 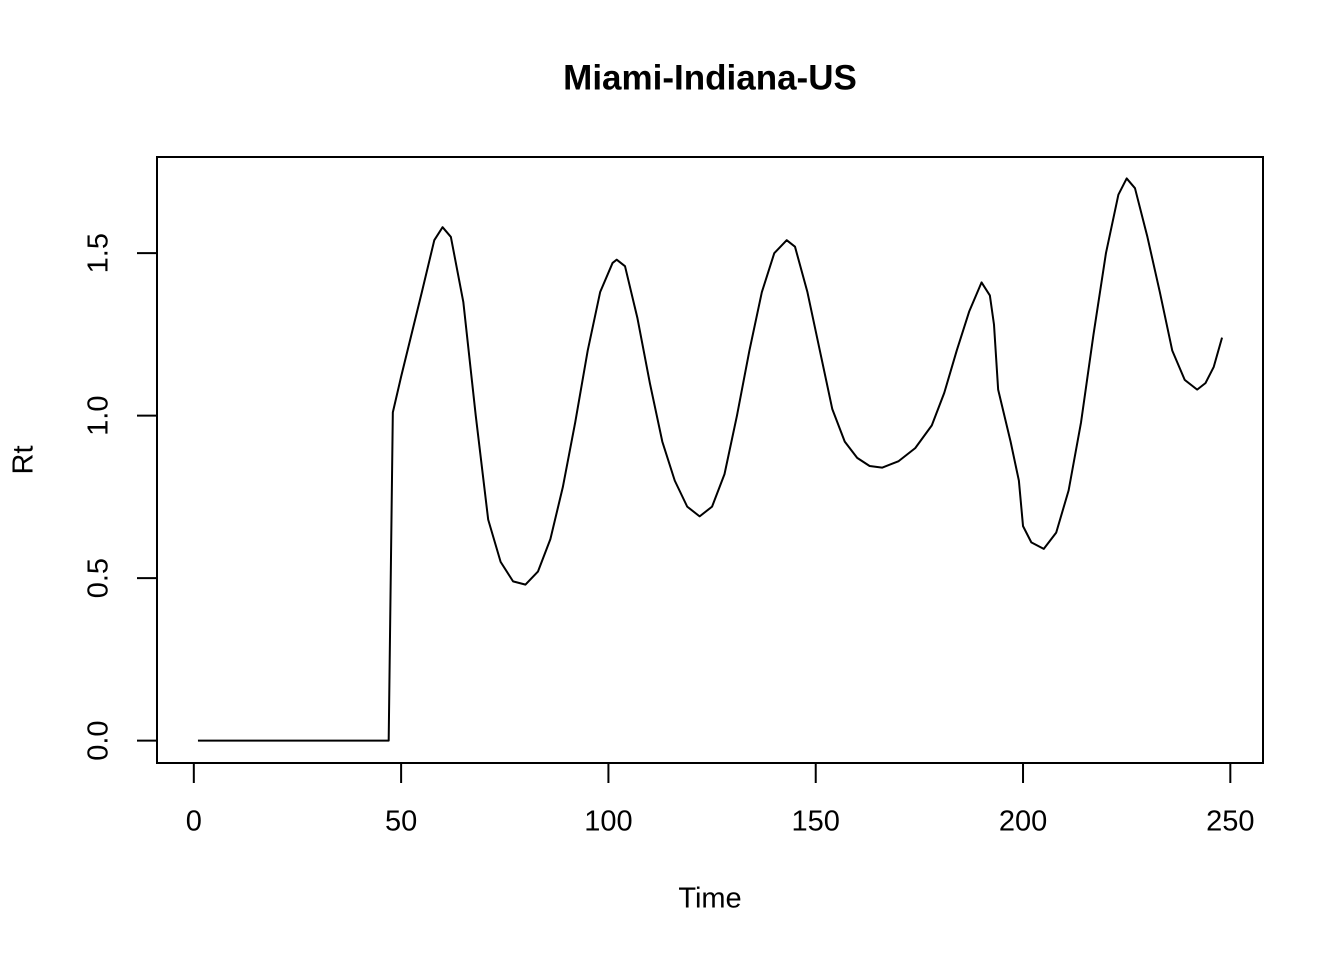 What do you see at coordinates (194, 822) in the screenshot?
I see `x-tick-label: 0` at bounding box center [194, 822].